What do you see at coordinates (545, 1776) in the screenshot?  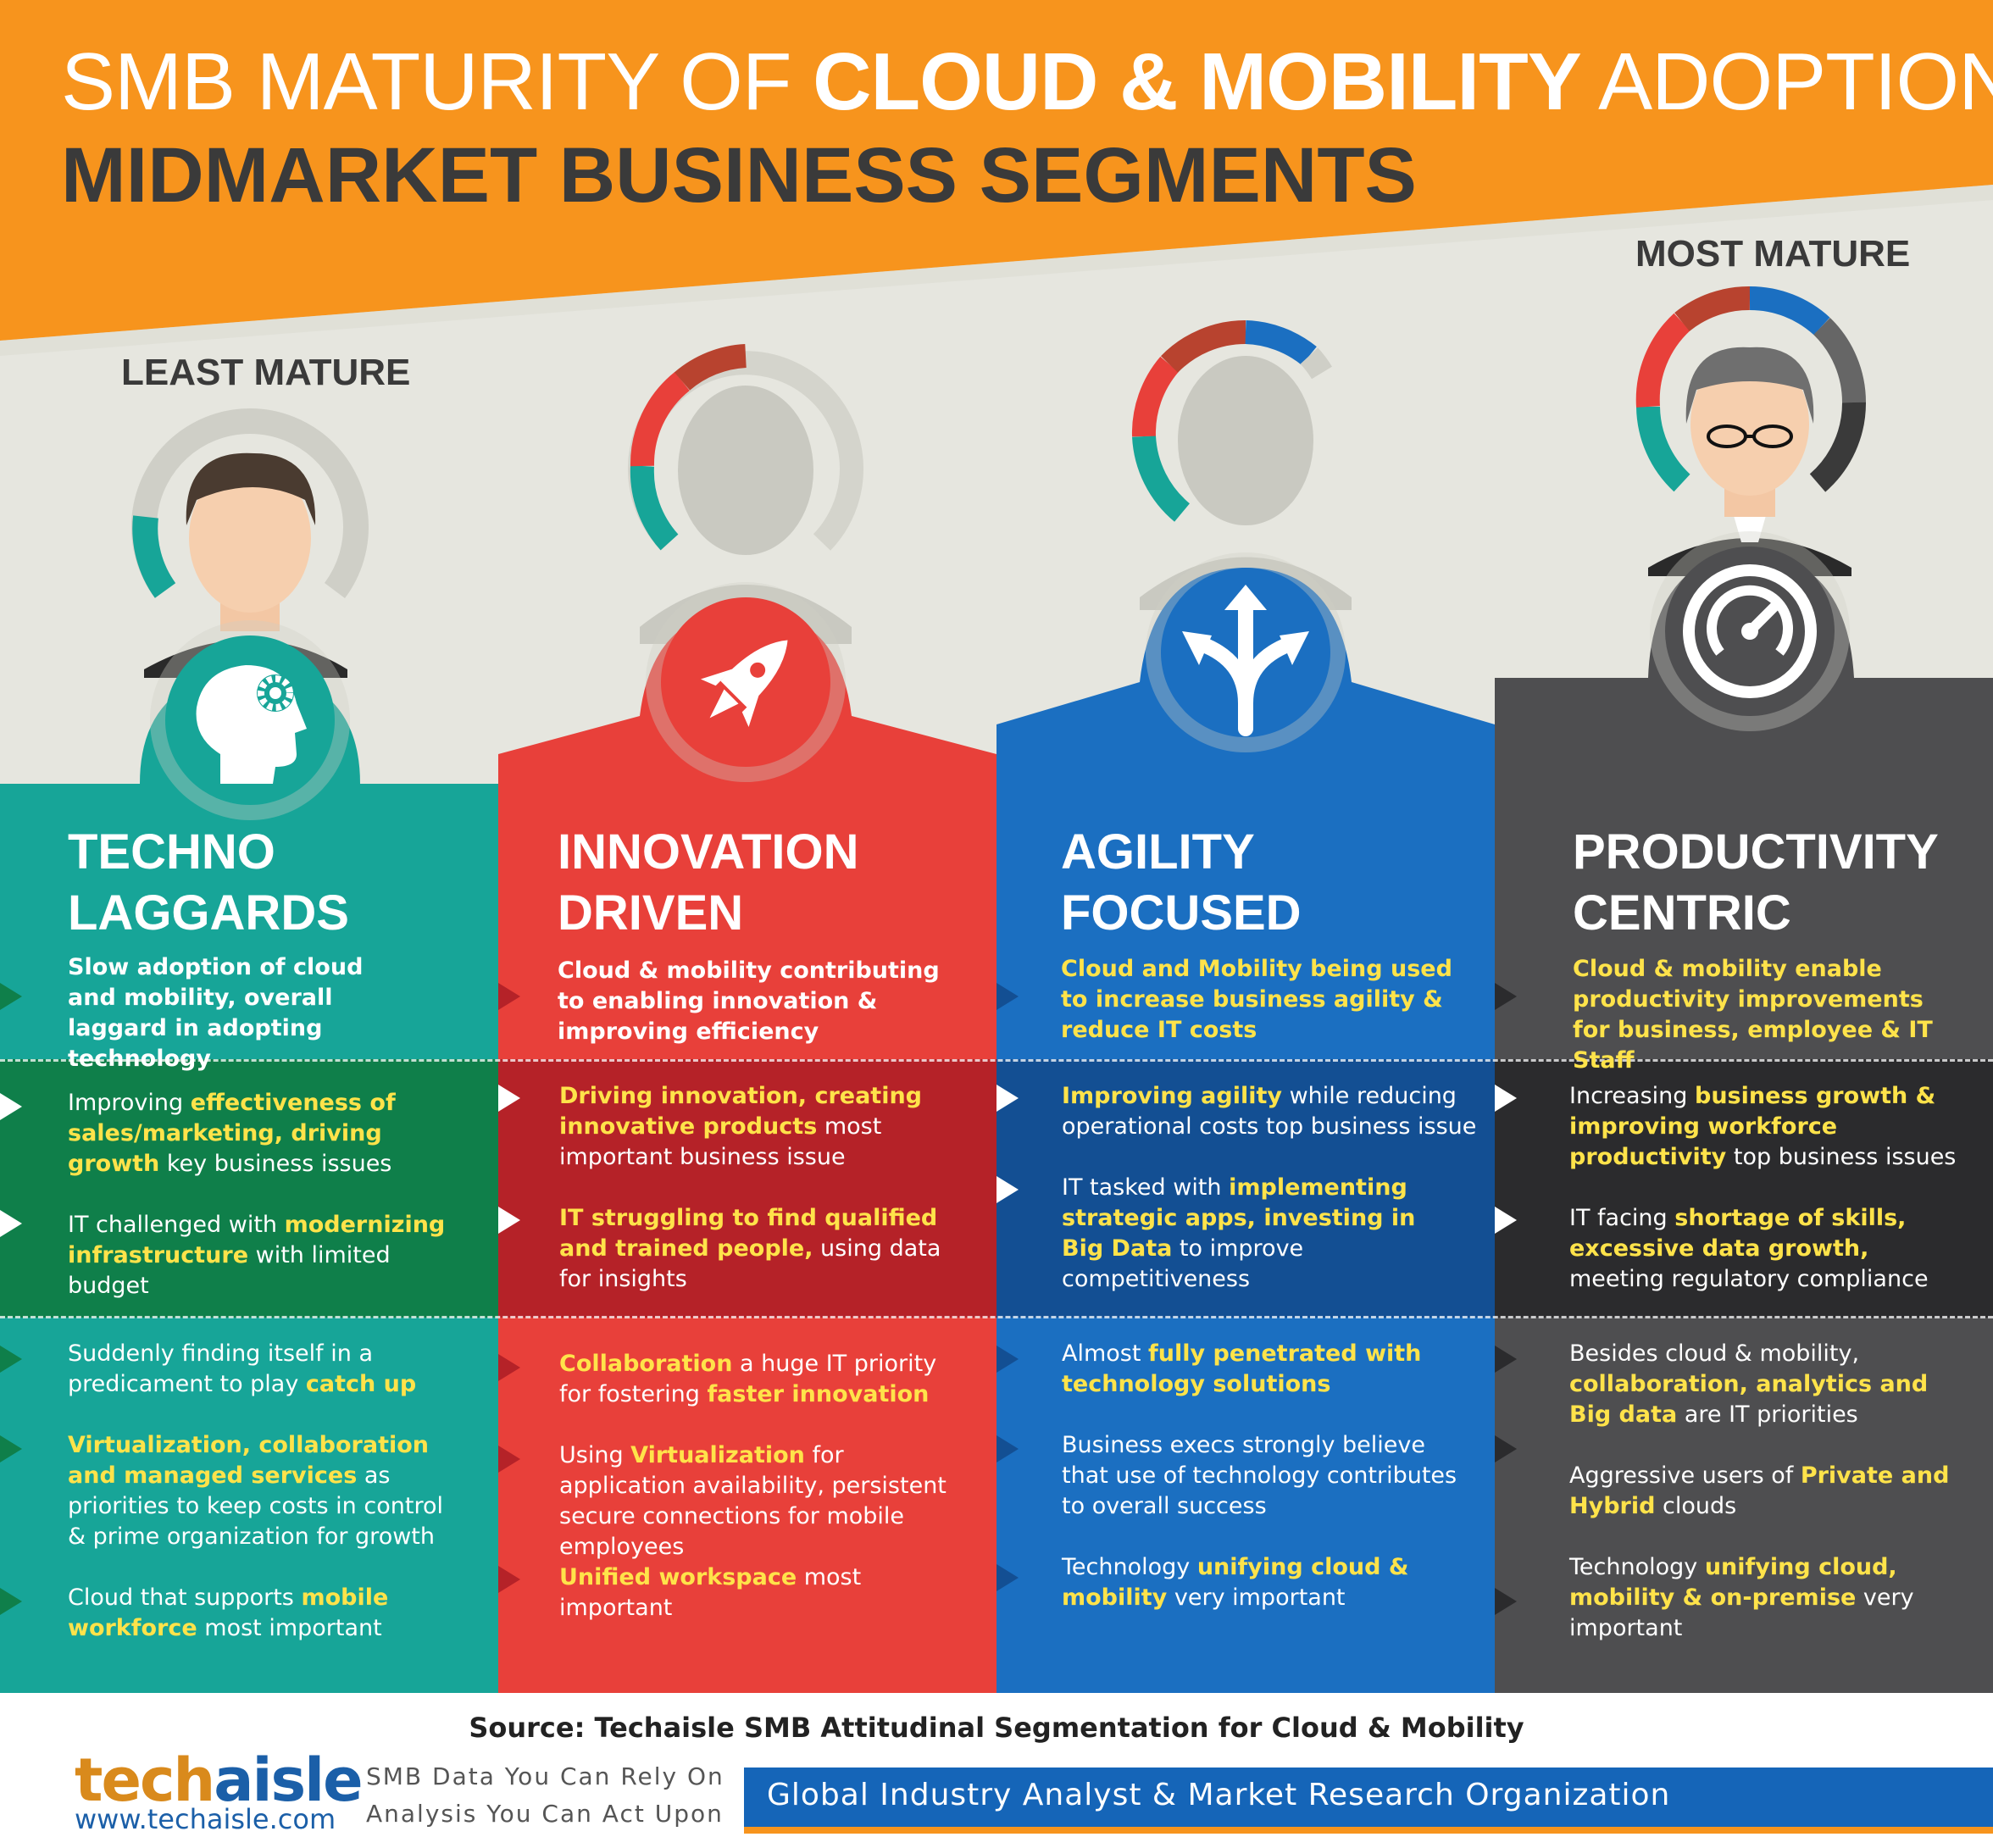 I see `tagline-line1: SMB Data You Can Rely On` at bounding box center [545, 1776].